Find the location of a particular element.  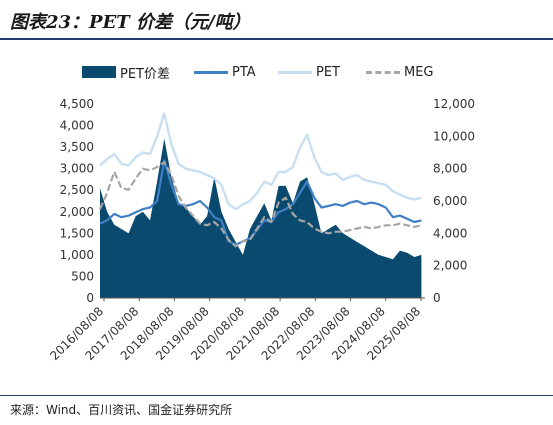

legend-label-meg: MEG is located at coordinates (419, 72).